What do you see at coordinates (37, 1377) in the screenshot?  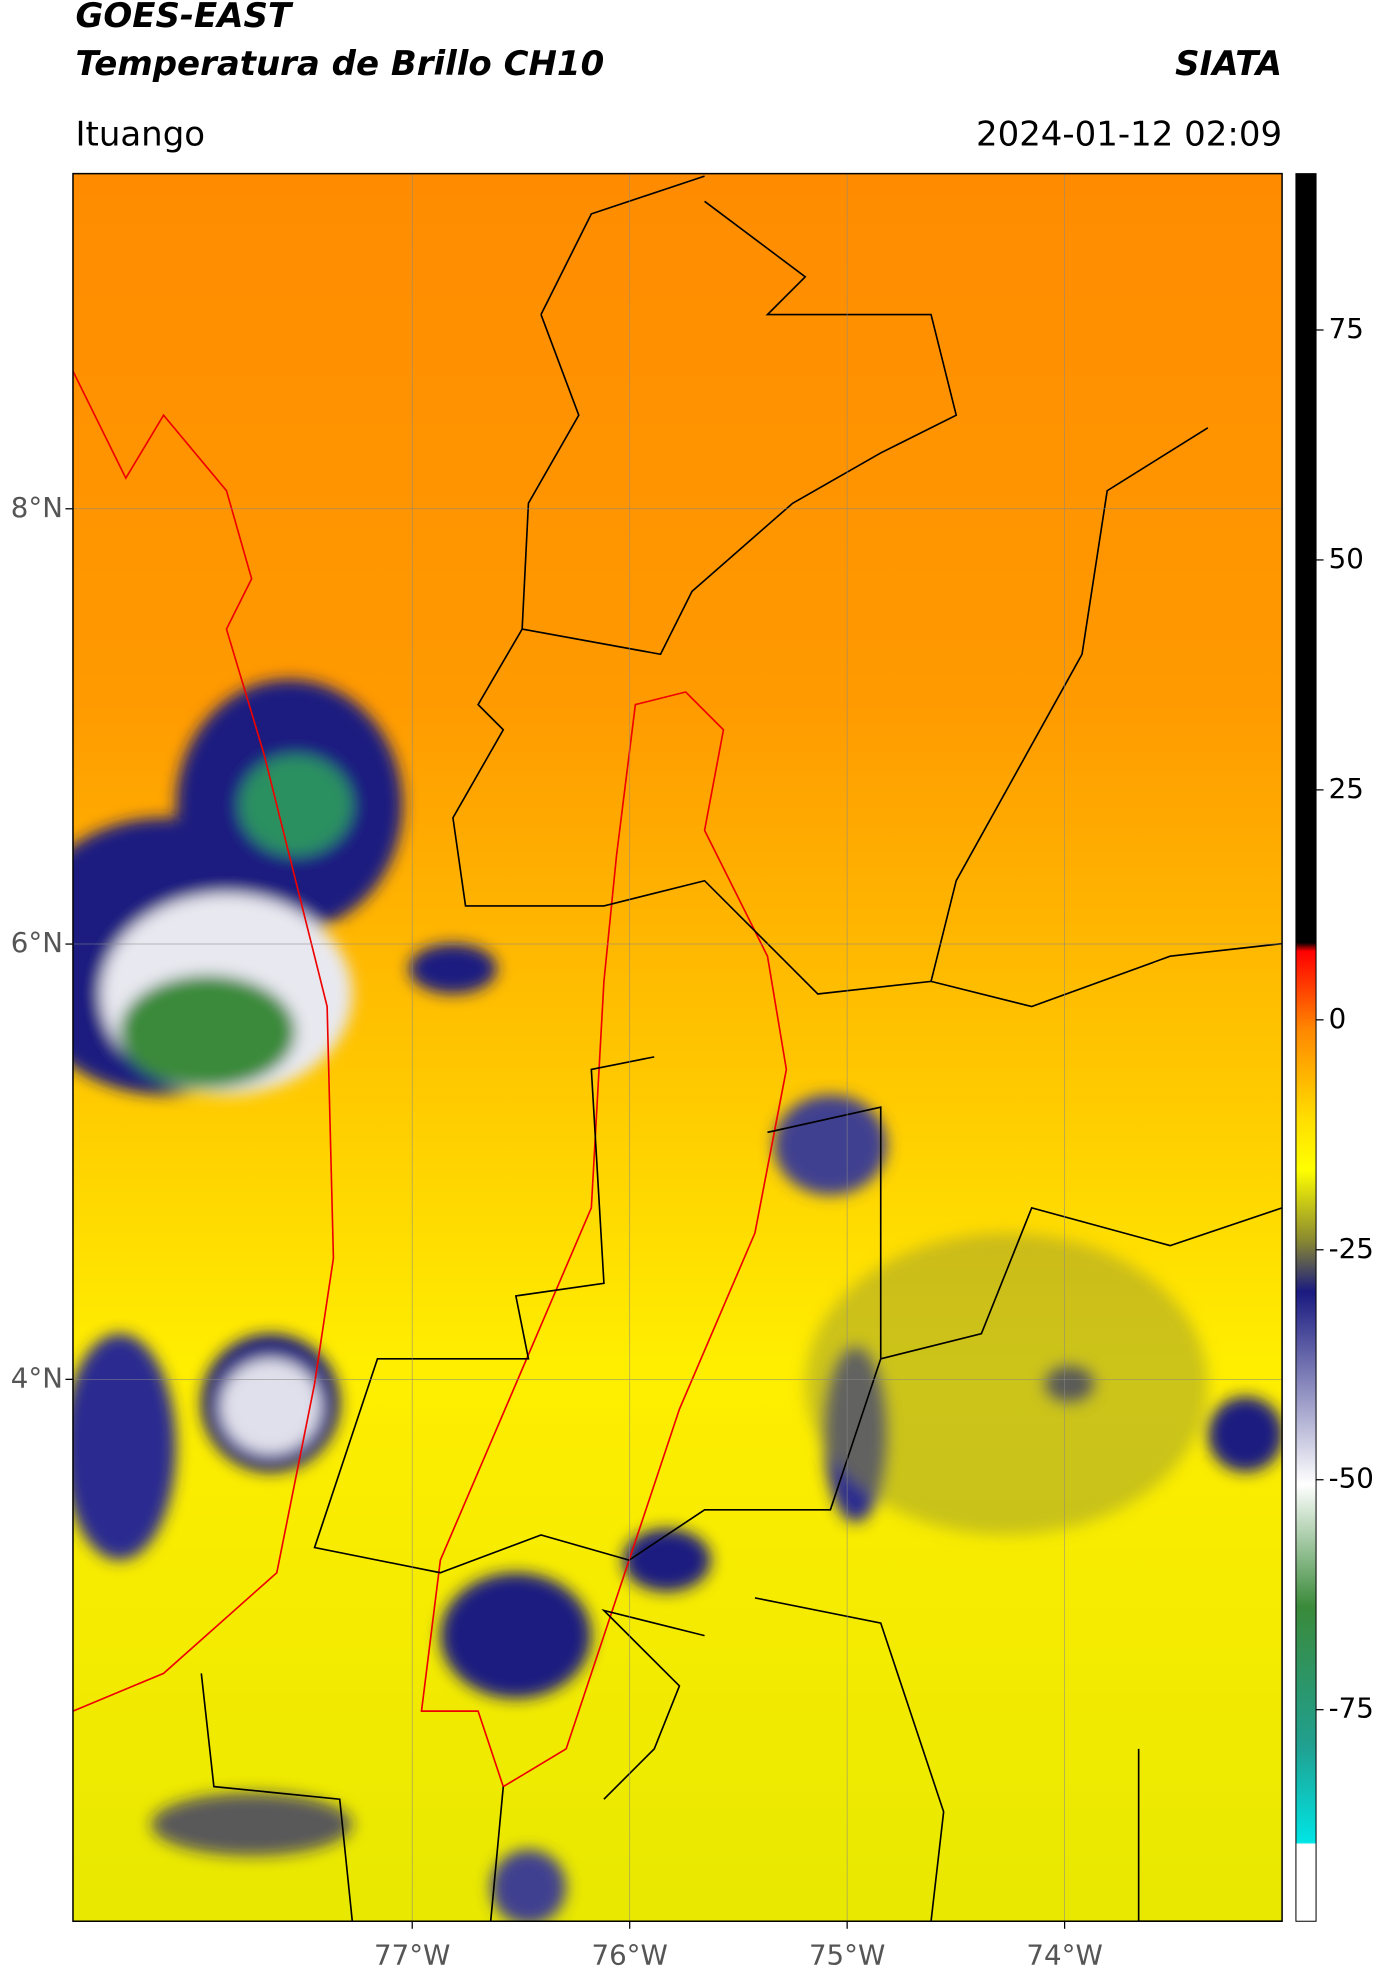 I see `y-tick-label: 4°N` at bounding box center [37, 1377].